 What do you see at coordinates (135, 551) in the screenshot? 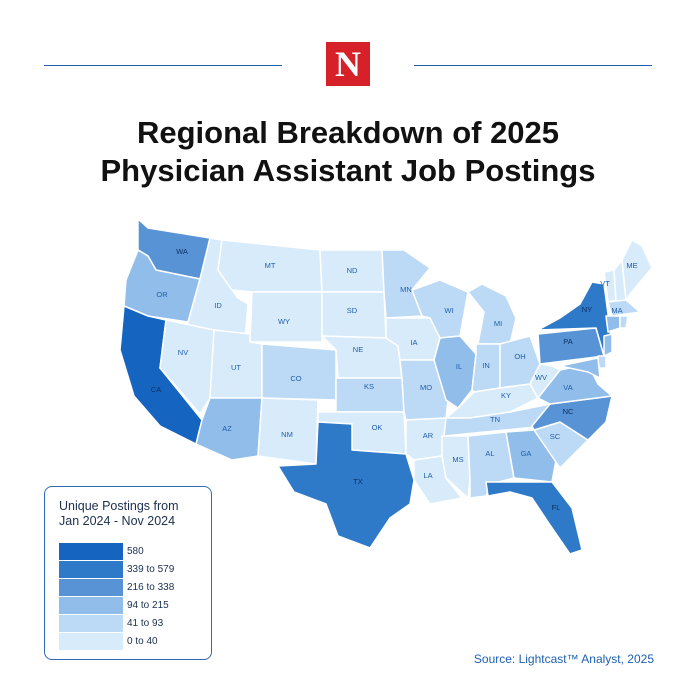
I see `legend-label: 580` at bounding box center [135, 551].